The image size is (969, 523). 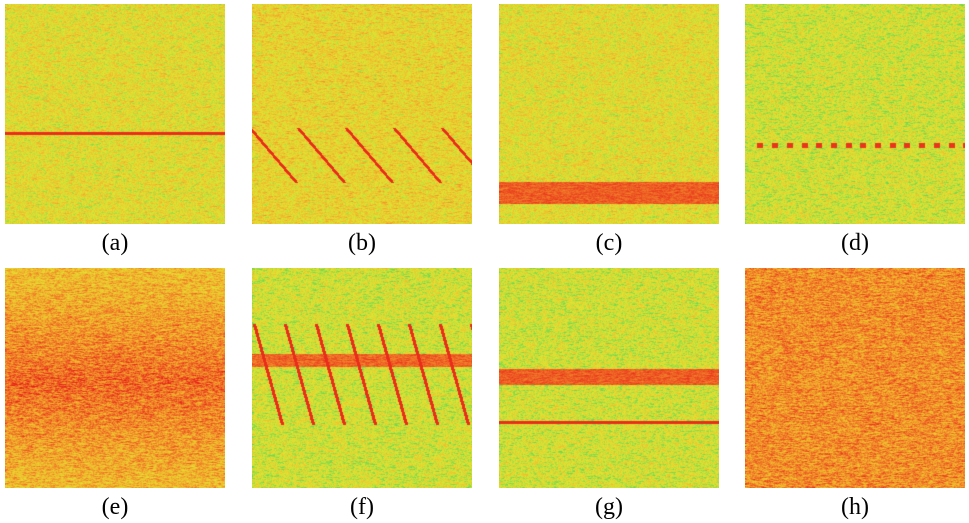 What do you see at coordinates (855, 507) in the screenshot?
I see `caption-h: (h)` at bounding box center [855, 507].